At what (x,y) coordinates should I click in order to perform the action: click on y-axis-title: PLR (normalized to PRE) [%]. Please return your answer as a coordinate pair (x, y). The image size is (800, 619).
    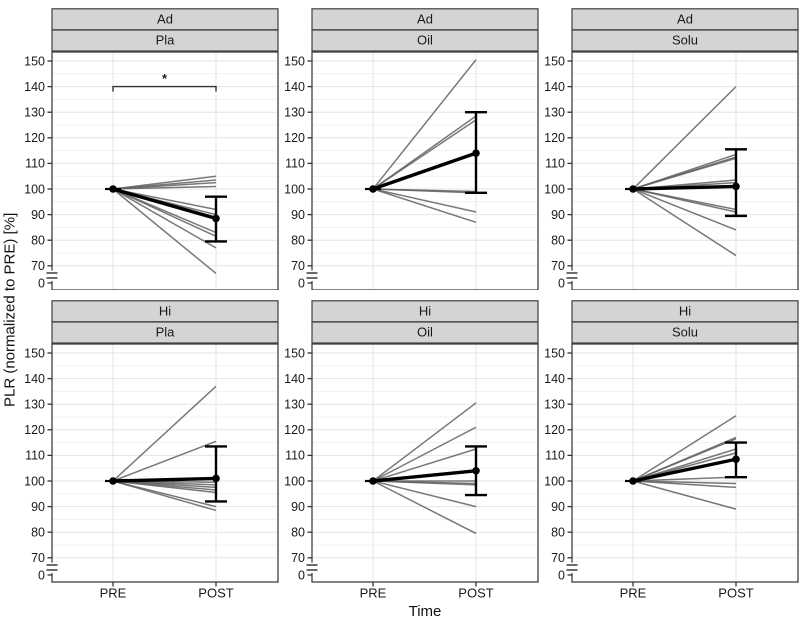
    Looking at the image, I should click on (10, 309).